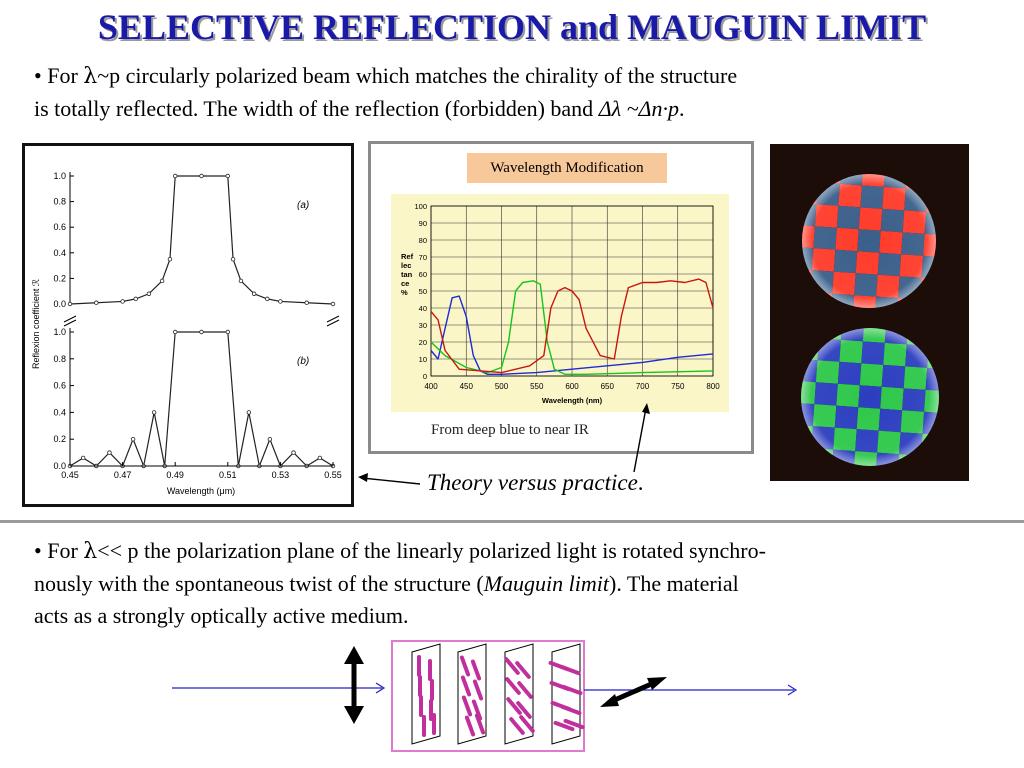  I want to click on rotated-polarization-arrow, so click(633, 692).